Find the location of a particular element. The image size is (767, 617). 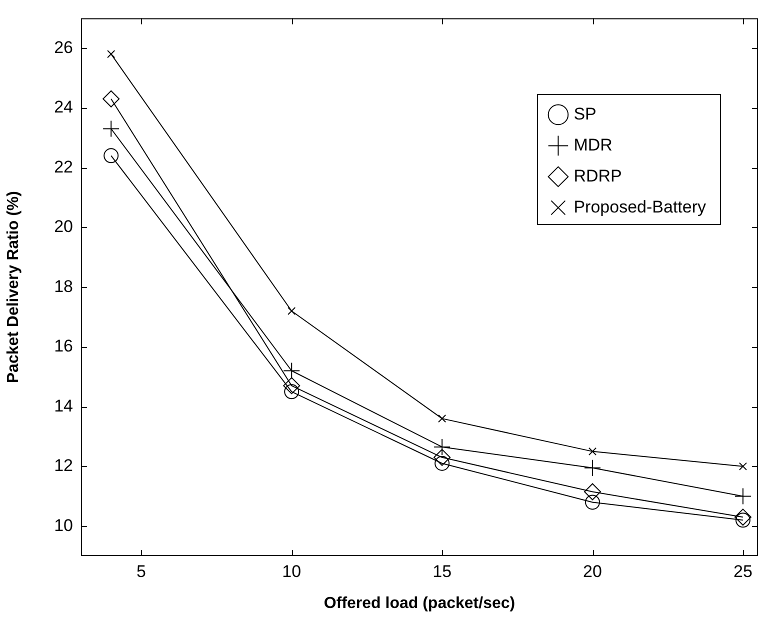

x-axis-title: Offered load (packet/sec) is located at coordinates (420, 603).